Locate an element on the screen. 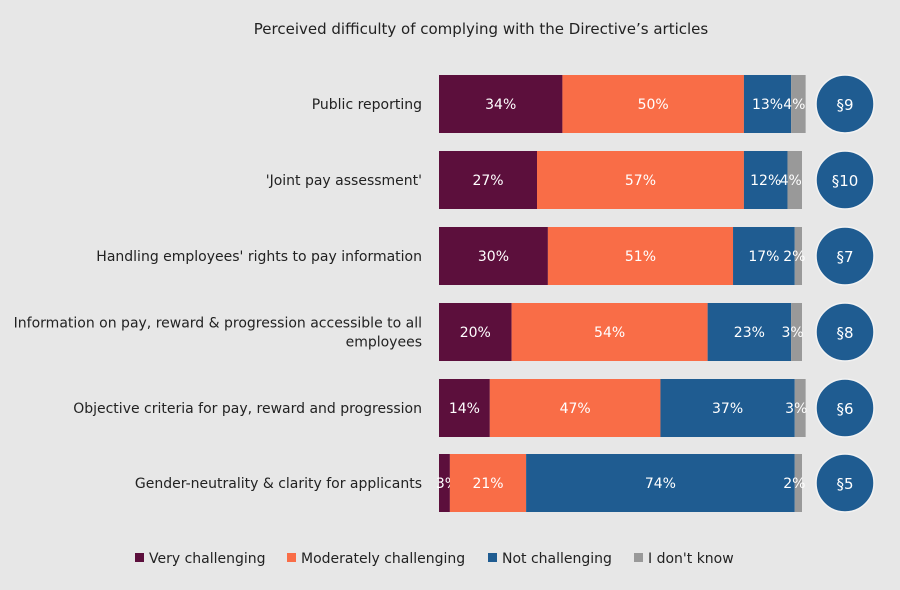  data-label: 34% is located at coordinates (500, 105).